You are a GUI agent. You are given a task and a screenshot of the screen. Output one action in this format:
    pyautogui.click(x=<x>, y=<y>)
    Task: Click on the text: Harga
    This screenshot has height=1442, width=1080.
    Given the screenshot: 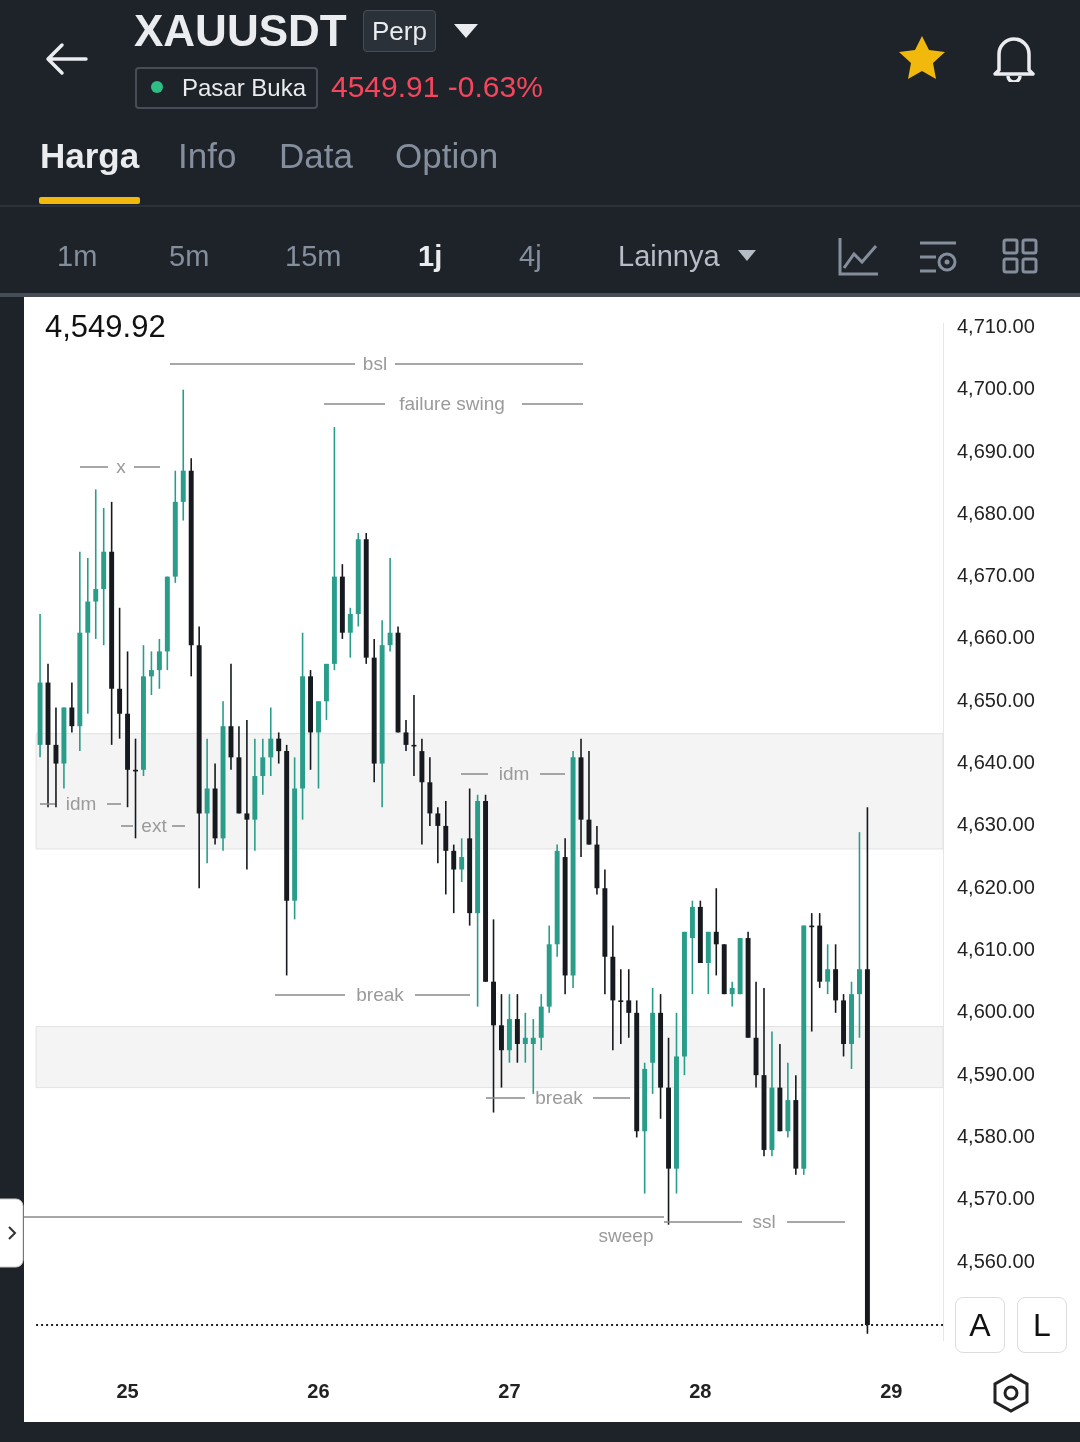 What is the action you would take?
    pyautogui.click(x=90, y=156)
    